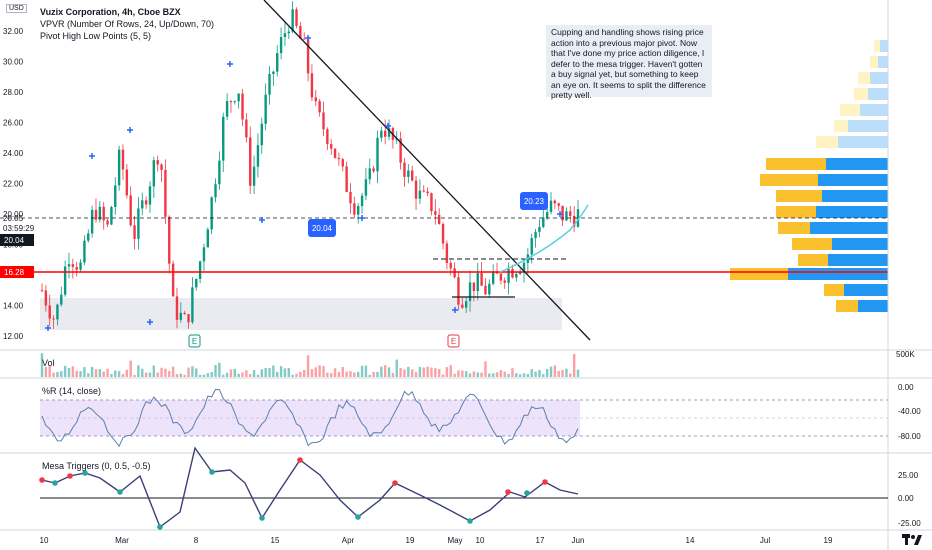 This screenshot has width=932, height=550. Describe the element at coordinates (909, 411) in the screenshot. I see `wr-tick-1: -40.00` at that location.